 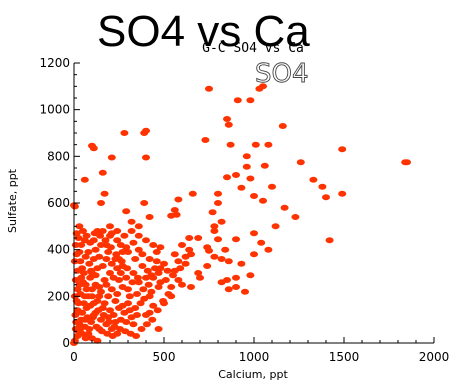 What do you see at coordinates (58, 296) in the screenshot?
I see `y-tick-label: 200` at bounding box center [58, 296].